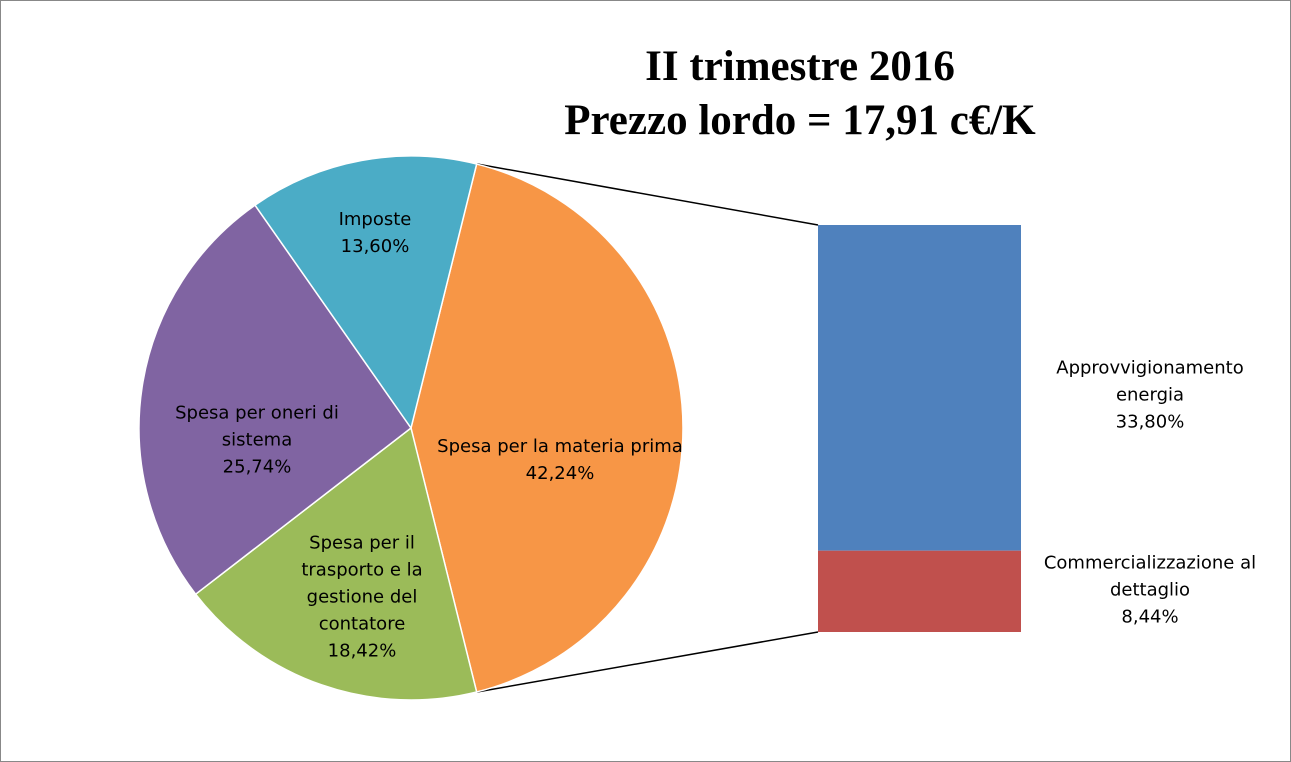  What do you see at coordinates (375, 246) in the screenshot?
I see `label-value: 13,60%` at bounding box center [375, 246].